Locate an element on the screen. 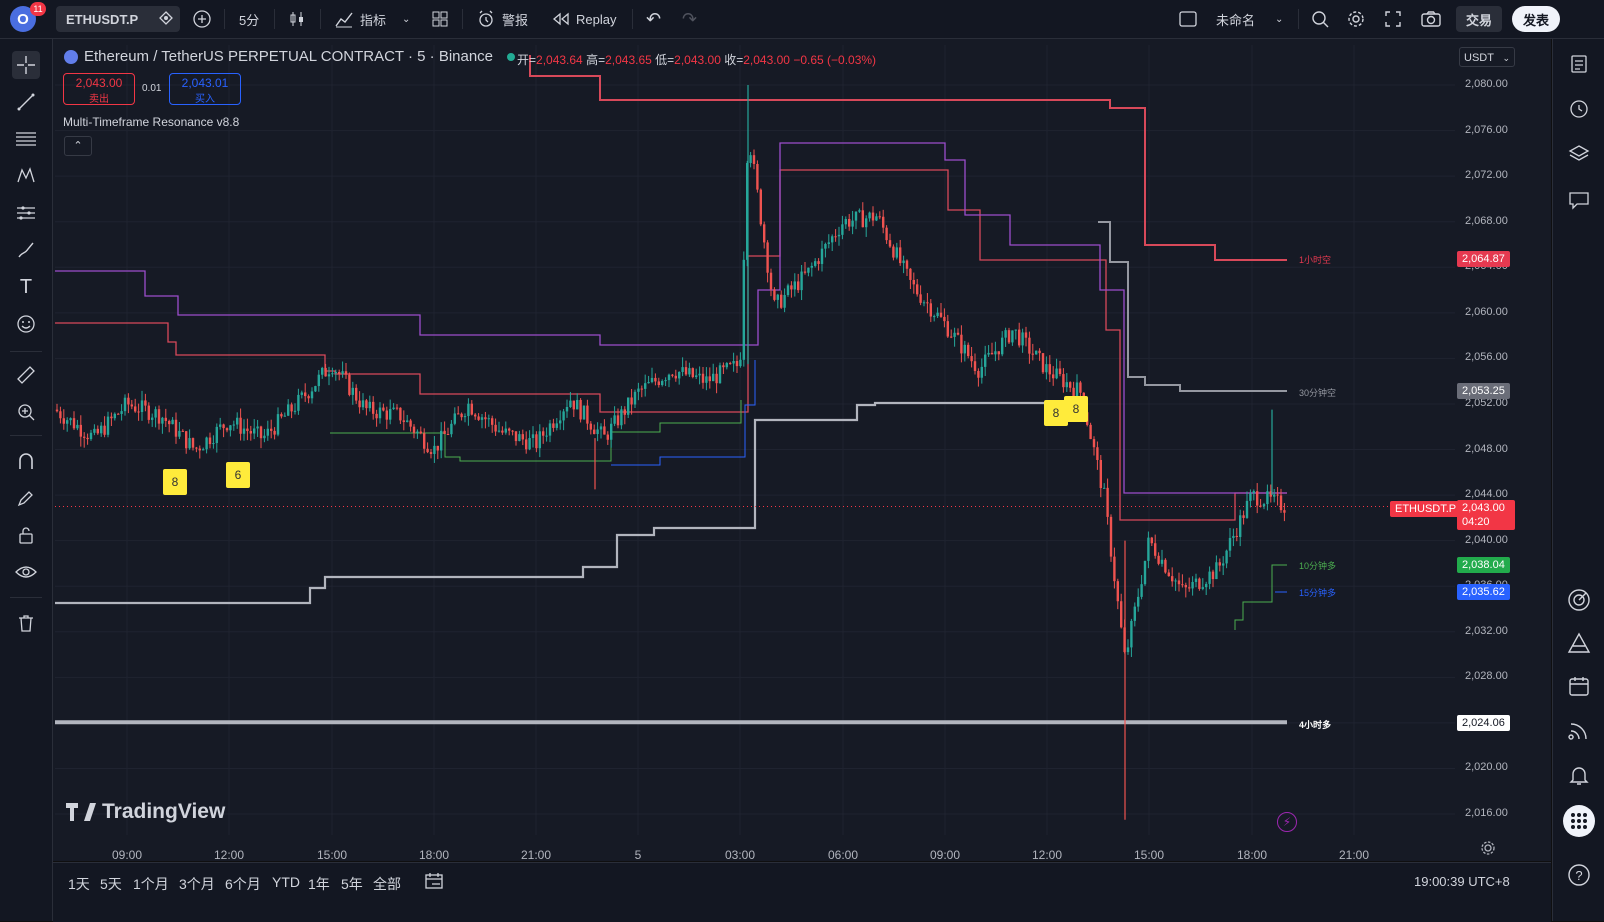 Image resolution: width=1604 pixels, height=922 pixels. range-button: 1天 is located at coordinates (79, 884).